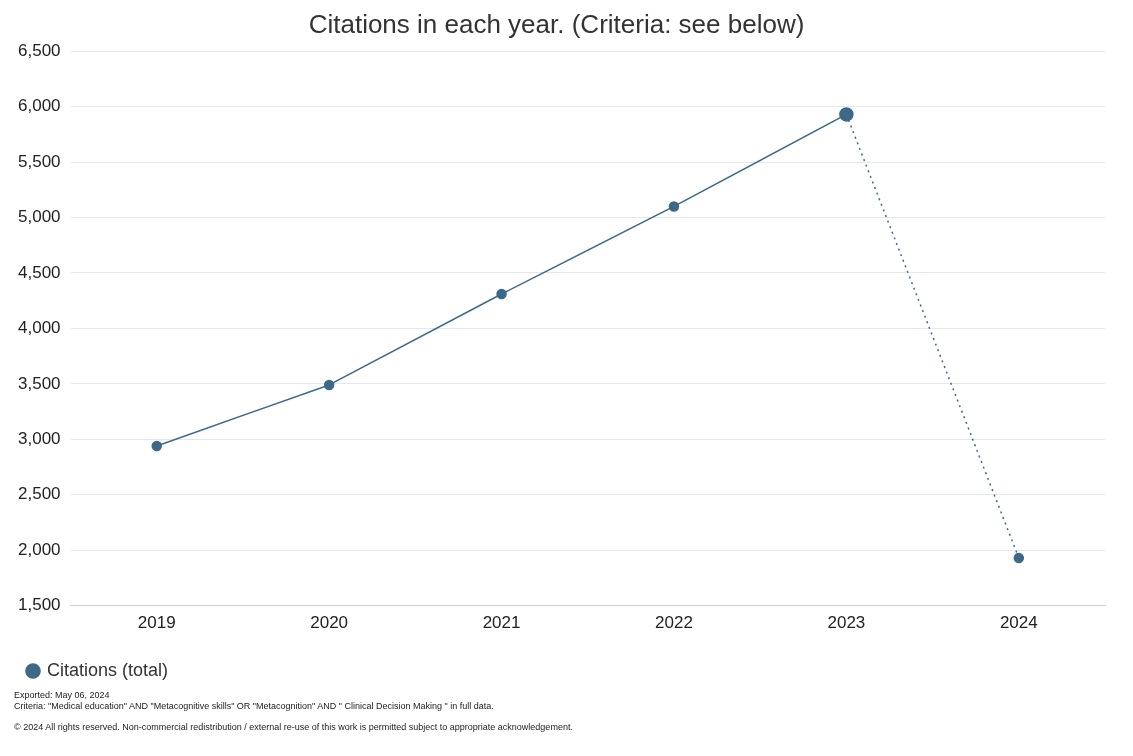 Image resolution: width=1133 pixels, height=756 pixels. What do you see at coordinates (1018, 623) in the screenshot?
I see `x-tick-label: 2024` at bounding box center [1018, 623].